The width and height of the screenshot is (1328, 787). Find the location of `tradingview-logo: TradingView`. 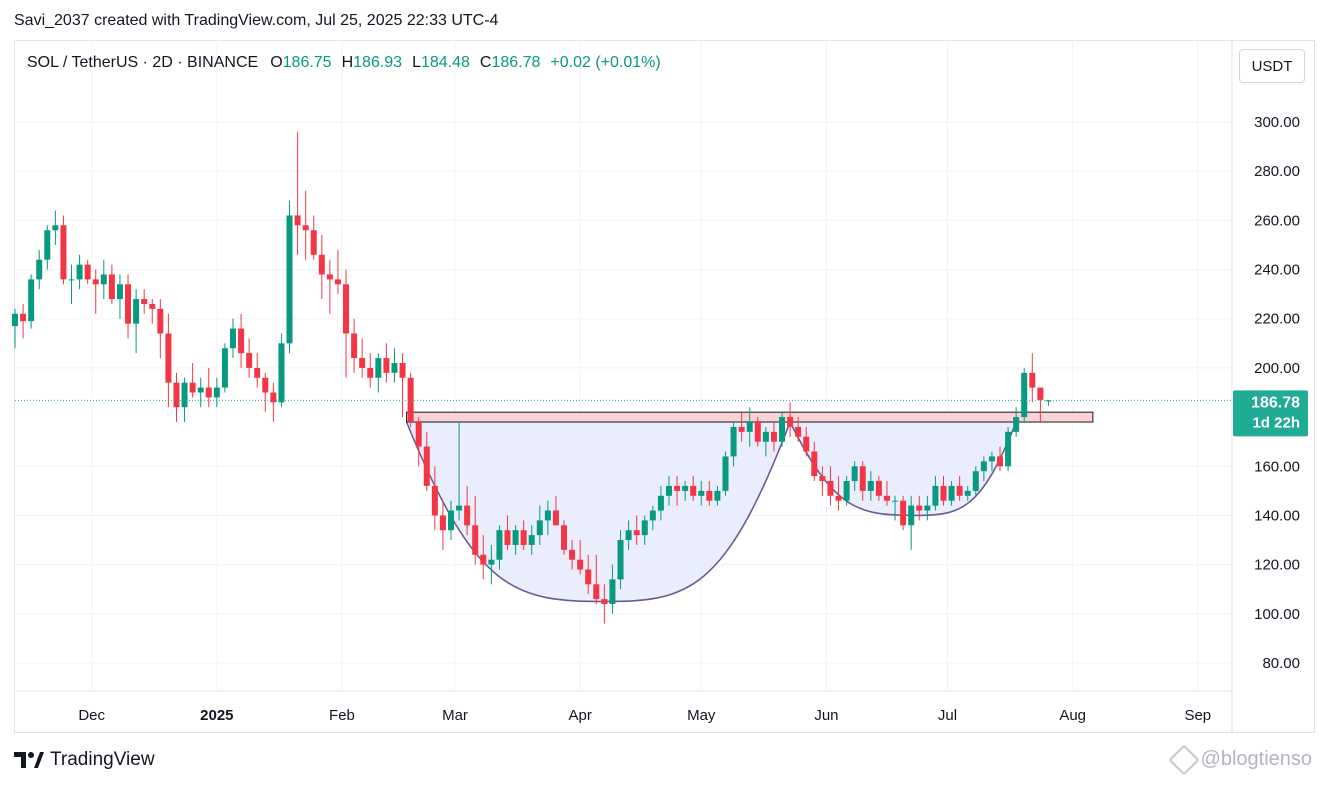

tradingview-logo: TradingView is located at coordinates (84, 760).